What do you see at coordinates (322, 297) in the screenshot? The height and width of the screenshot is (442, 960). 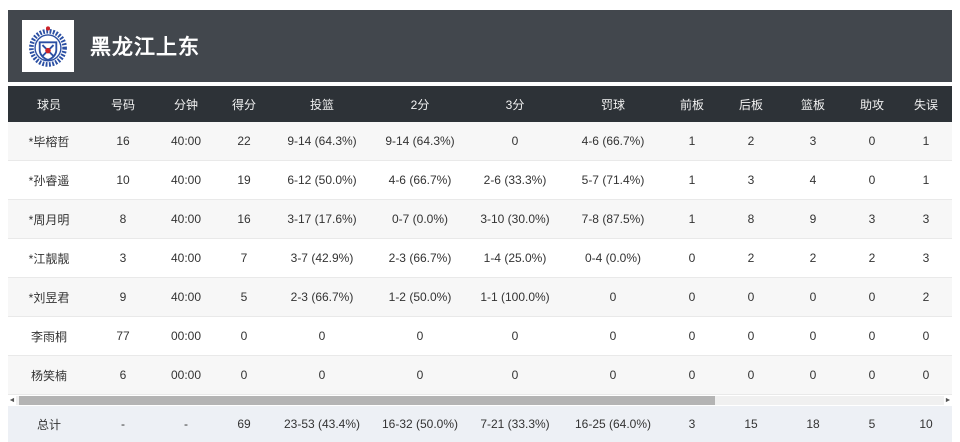 I see `stat-cell: 2-3 (66.7%)` at bounding box center [322, 297].